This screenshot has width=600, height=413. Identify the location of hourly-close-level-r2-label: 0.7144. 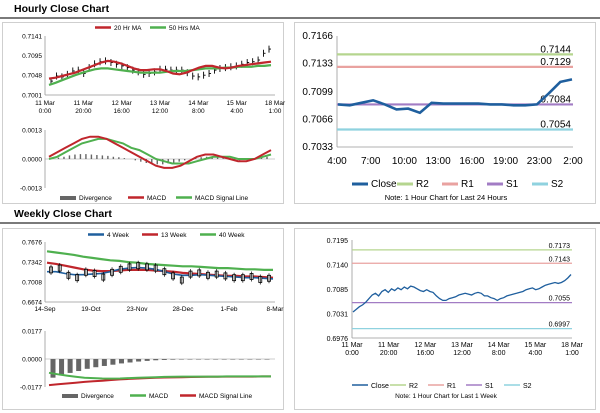
(555, 49).